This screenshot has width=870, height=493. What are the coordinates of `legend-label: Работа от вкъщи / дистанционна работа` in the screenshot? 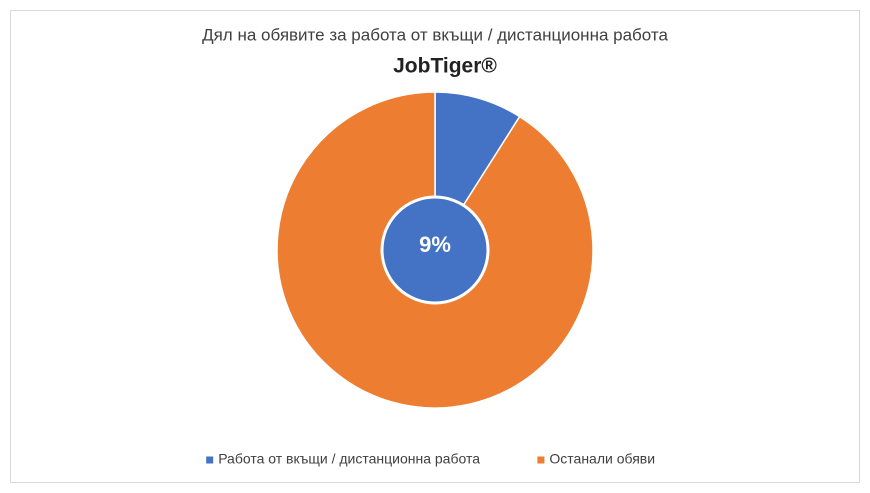 It's located at (349, 459).